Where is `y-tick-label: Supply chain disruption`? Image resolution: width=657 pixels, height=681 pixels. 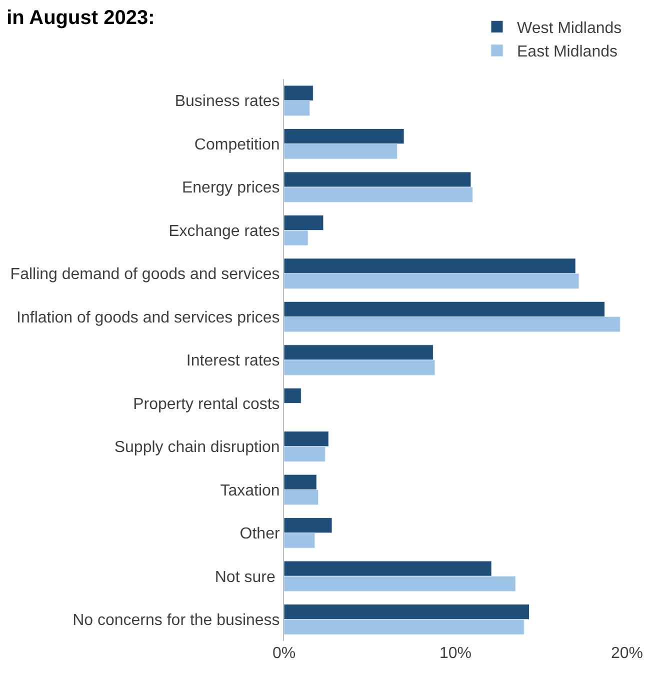 y-tick-label: Supply chain disruption is located at coordinates (197, 447).